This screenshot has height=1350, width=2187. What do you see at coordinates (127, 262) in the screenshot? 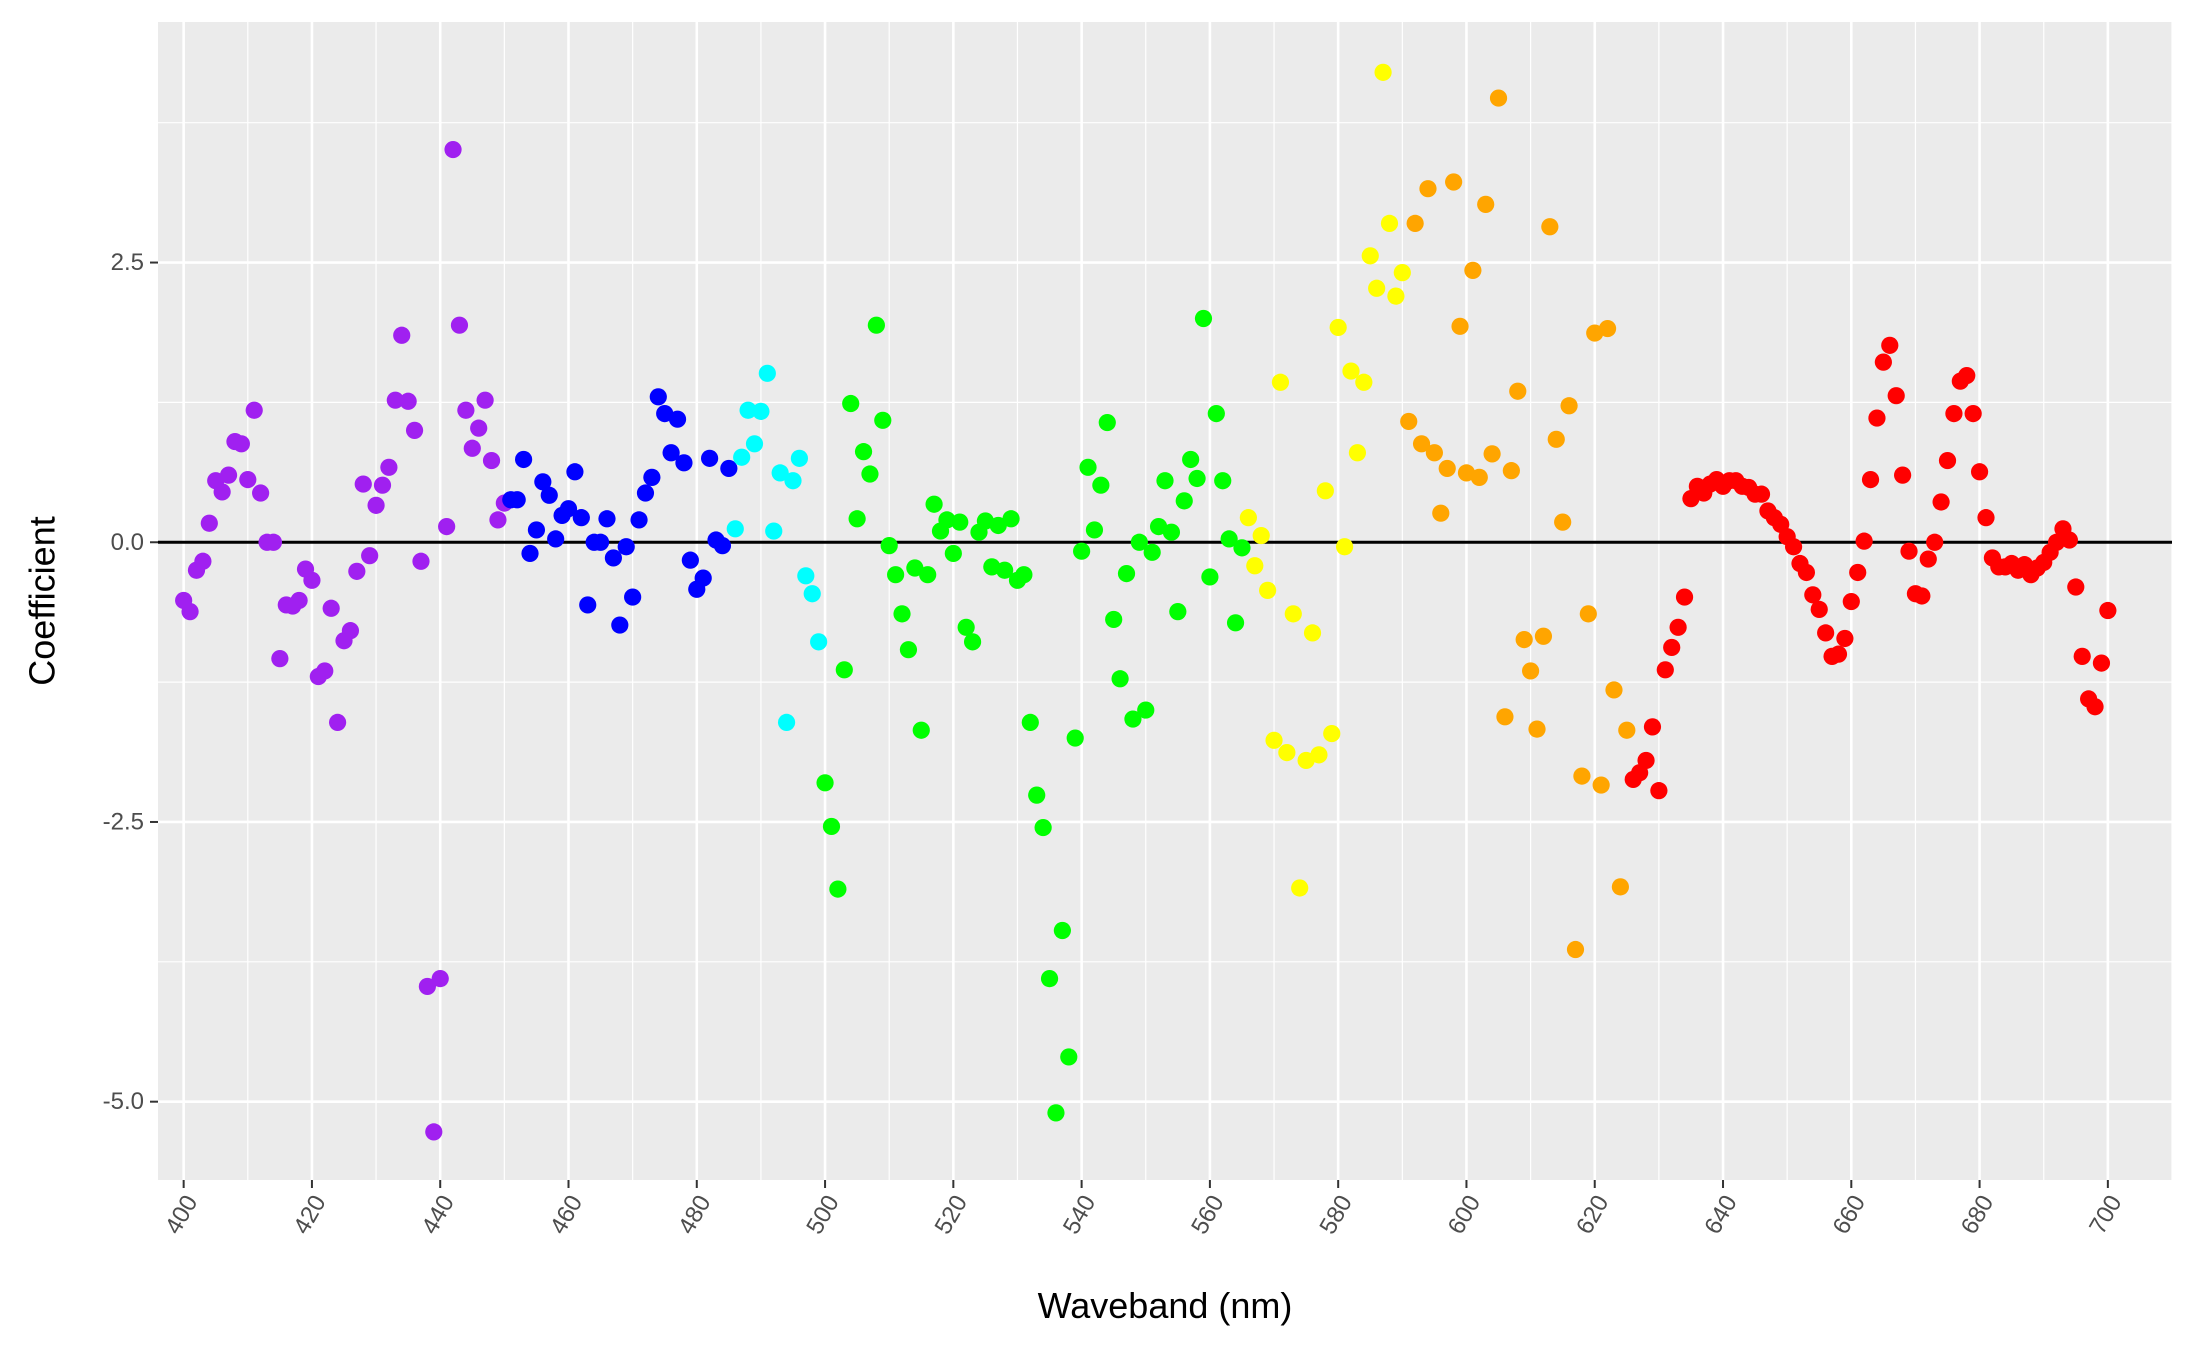
I see `y-tick-label: 2.5` at bounding box center [127, 262].